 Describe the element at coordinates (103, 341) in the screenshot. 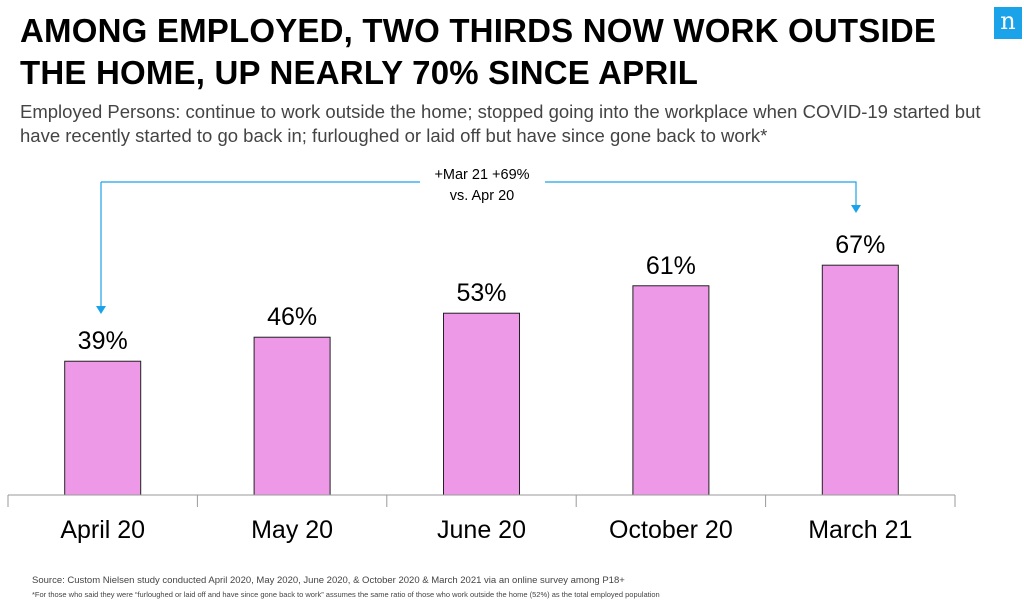

I see `value-label: 39%` at that location.